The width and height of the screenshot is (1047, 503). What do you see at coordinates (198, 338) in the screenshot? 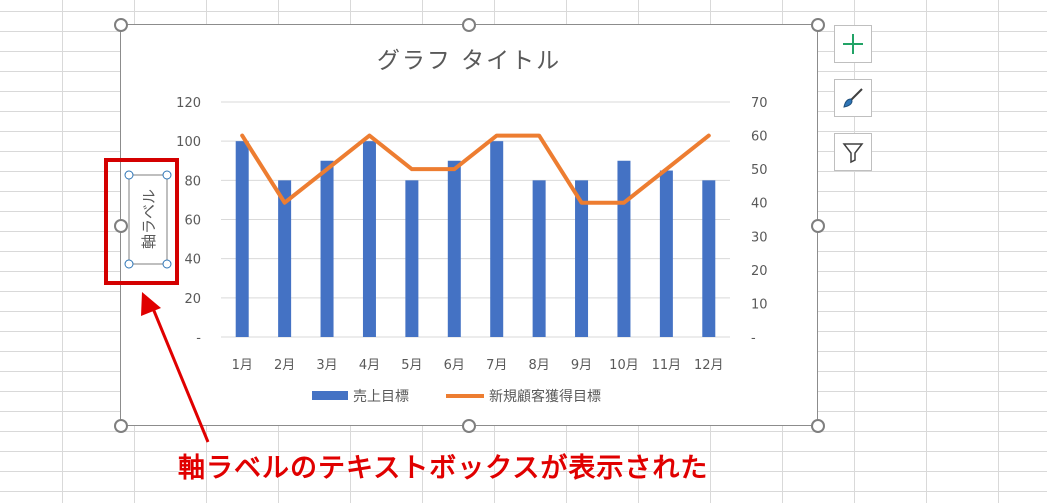
I see `y-left-tick-label: -` at bounding box center [198, 338].